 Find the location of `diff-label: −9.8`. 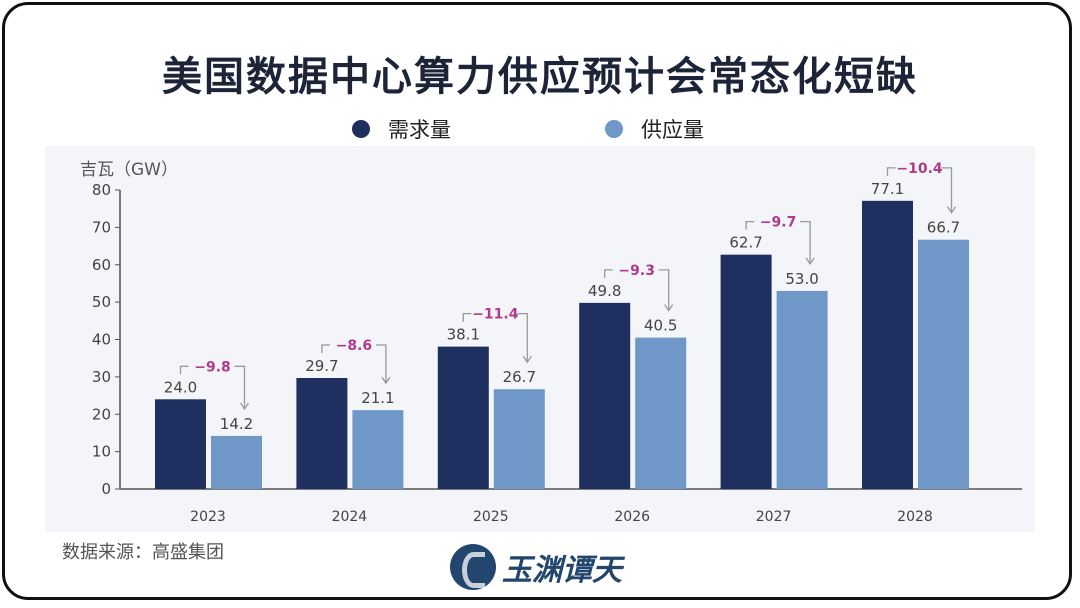

diff-label: −9.8 is located at coordinates (212, 367).